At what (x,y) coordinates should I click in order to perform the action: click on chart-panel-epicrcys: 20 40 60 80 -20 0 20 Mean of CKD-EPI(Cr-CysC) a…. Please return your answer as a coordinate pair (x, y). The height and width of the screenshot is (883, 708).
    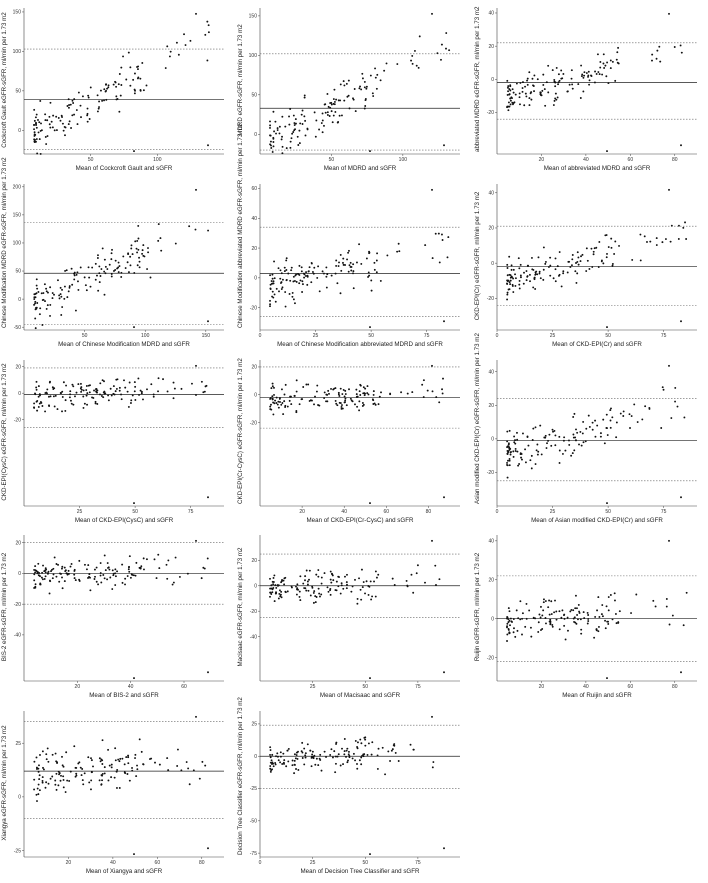
    Looking at the image, I should click on (350, 441).